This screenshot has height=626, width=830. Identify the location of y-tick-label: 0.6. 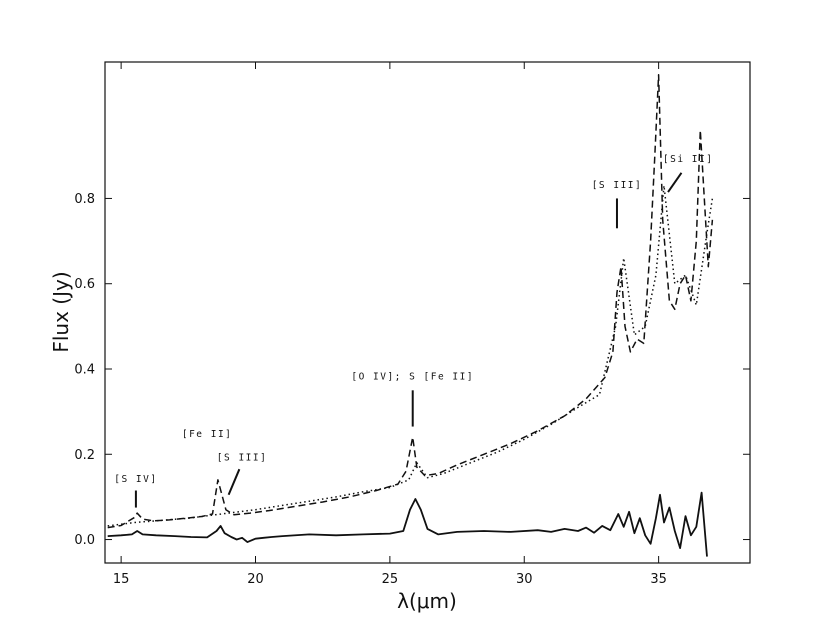
(84, 284).